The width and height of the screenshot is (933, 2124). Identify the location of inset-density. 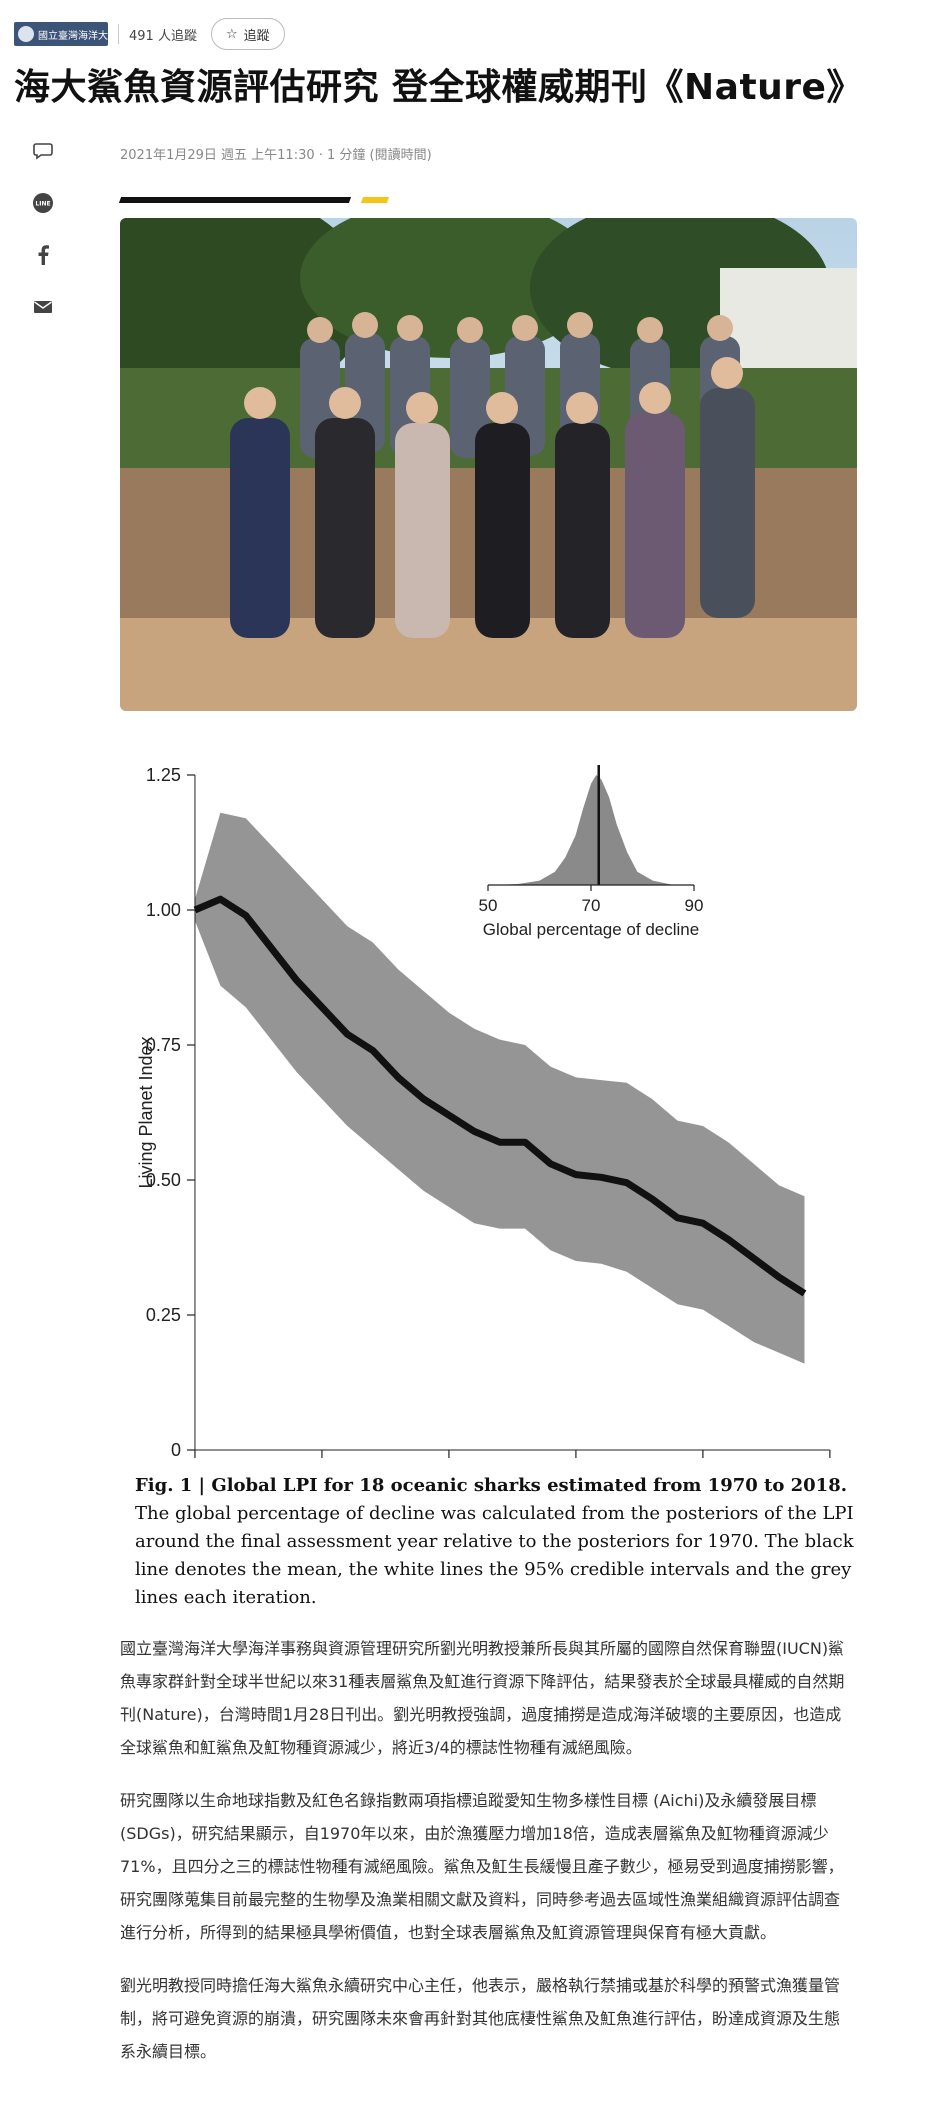
(586, 830).